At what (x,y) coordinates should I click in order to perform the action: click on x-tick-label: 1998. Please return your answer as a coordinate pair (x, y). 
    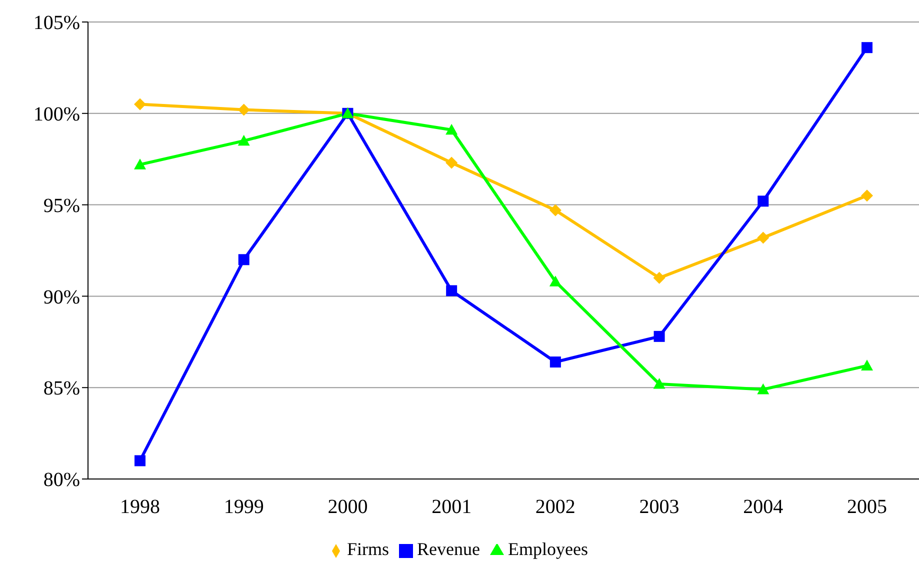
    Looking at the image, I should click on (140, 507).